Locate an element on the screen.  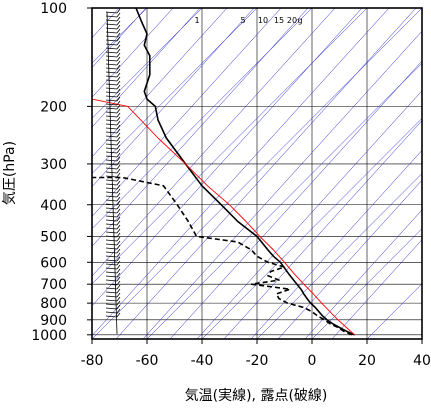
mixing-ratio-label: 5 is located at coordinates (242, 20).